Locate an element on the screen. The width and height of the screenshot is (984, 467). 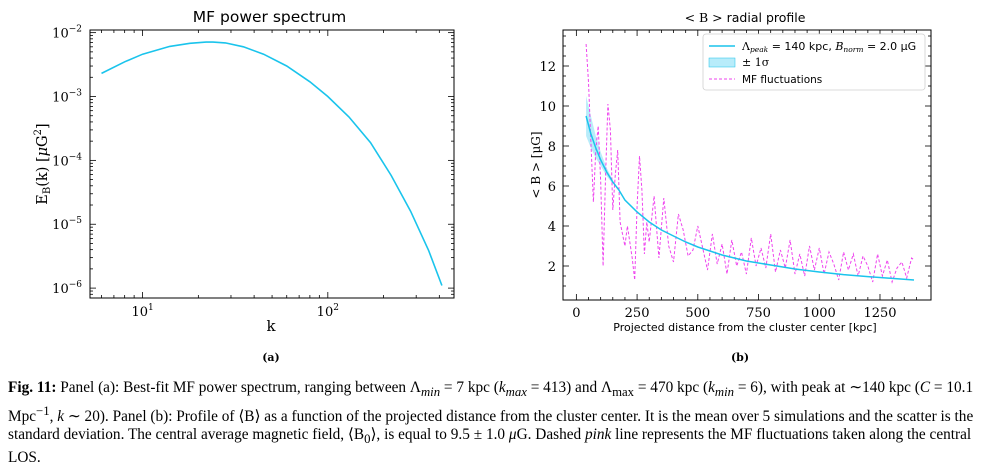
y-tick-label: 2 is located at coordinates (552, 267).